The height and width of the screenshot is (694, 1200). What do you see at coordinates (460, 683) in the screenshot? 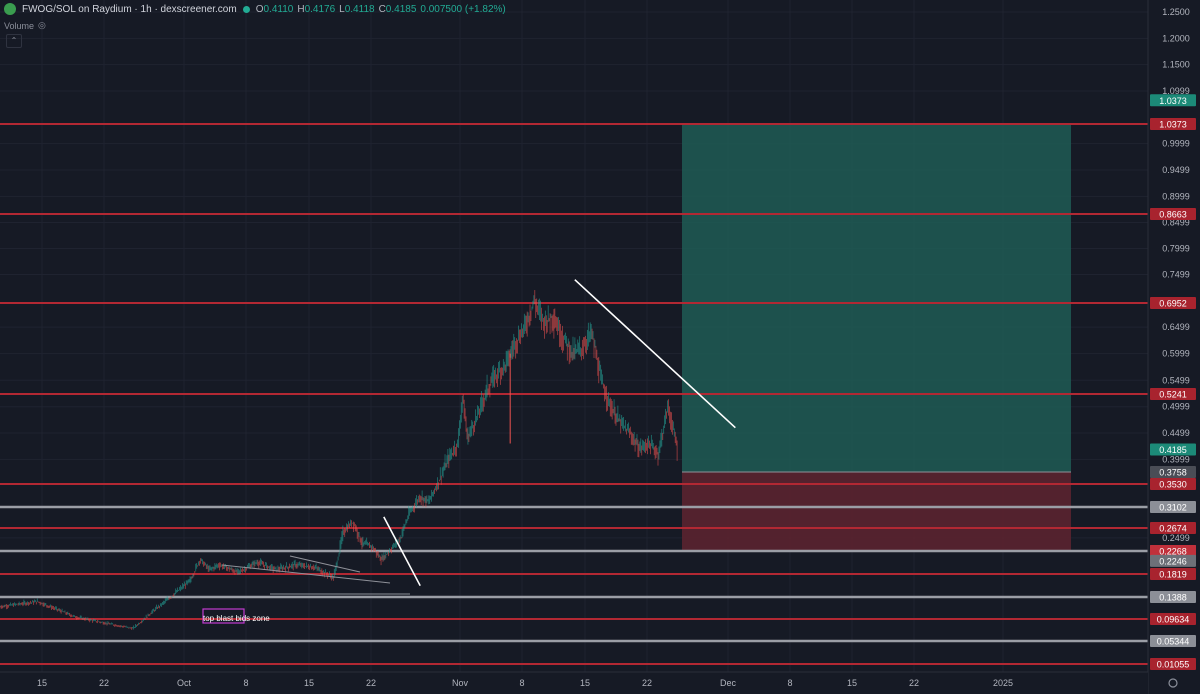
I see `x-tick-label: Nov` at bounding box center [460, 683].